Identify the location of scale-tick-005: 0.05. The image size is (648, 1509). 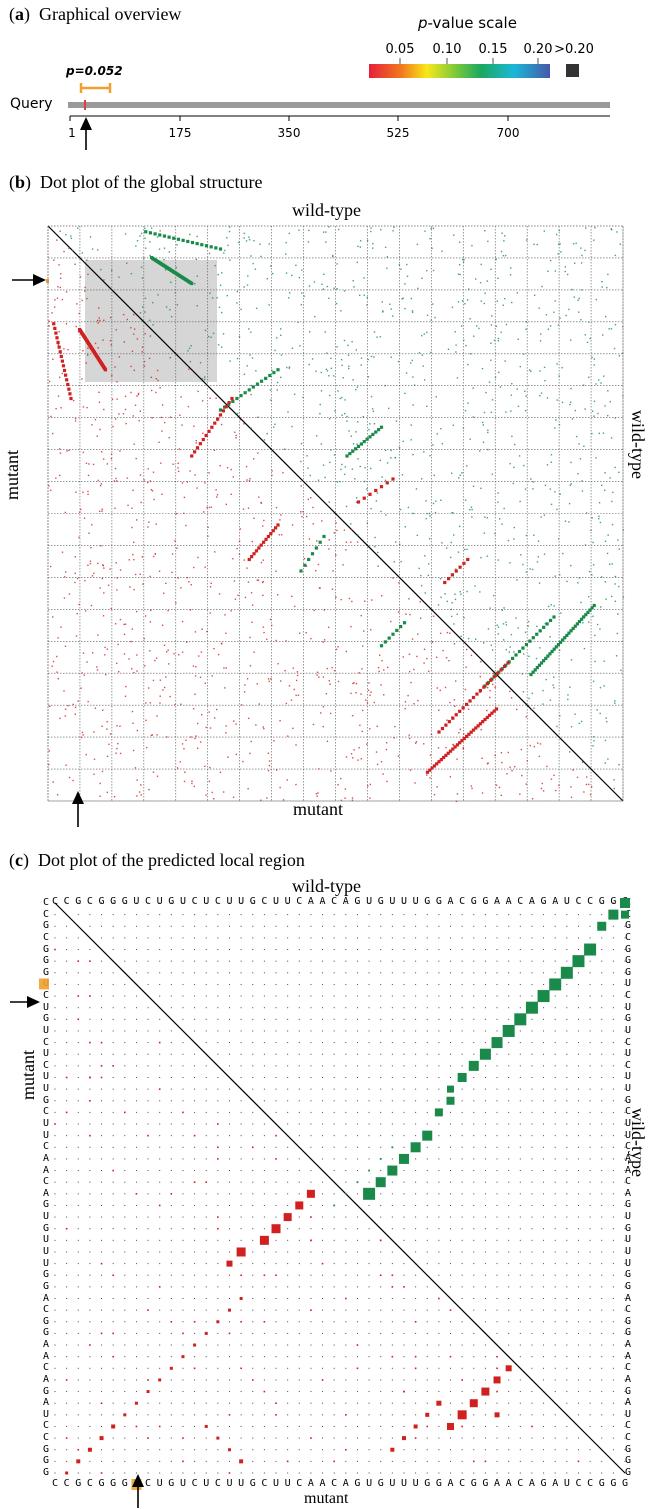
(400, 49).